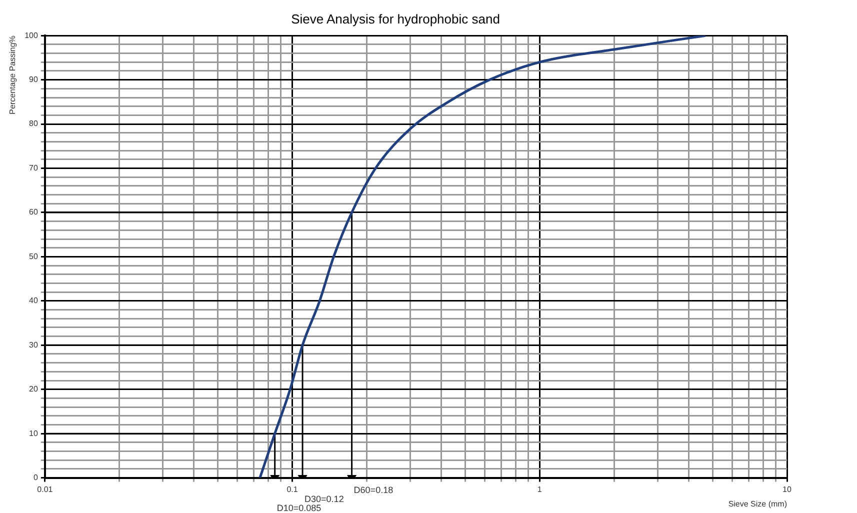  I want to click on y-tick-label: 60, so click(33, 212).